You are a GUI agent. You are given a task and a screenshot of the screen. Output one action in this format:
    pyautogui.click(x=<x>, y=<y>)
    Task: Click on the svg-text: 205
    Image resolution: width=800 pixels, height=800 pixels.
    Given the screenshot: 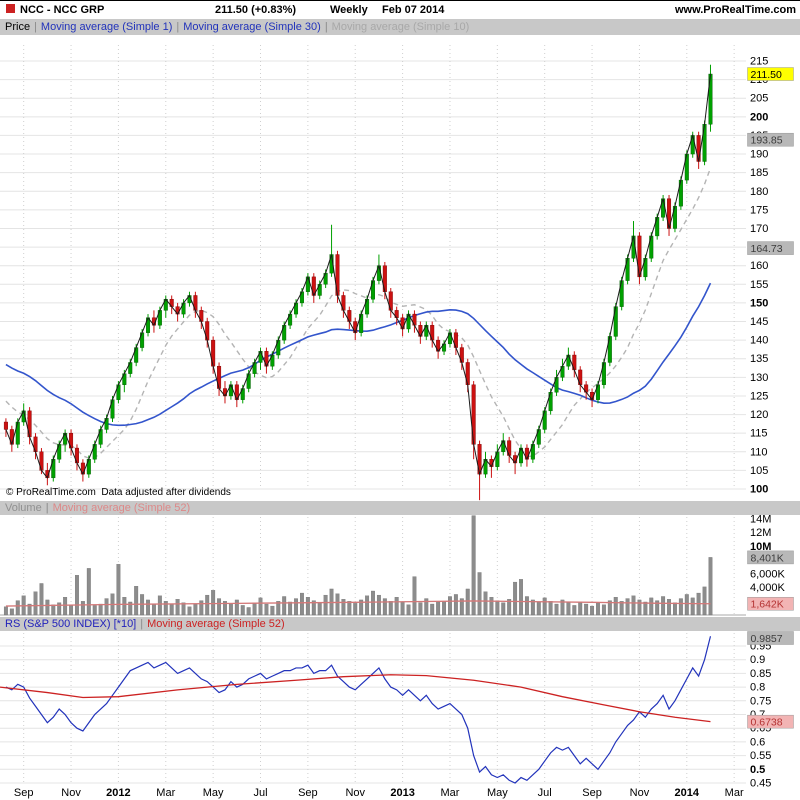 What is the action you would take?
    pyautogui.click(x=759, y=99)
    